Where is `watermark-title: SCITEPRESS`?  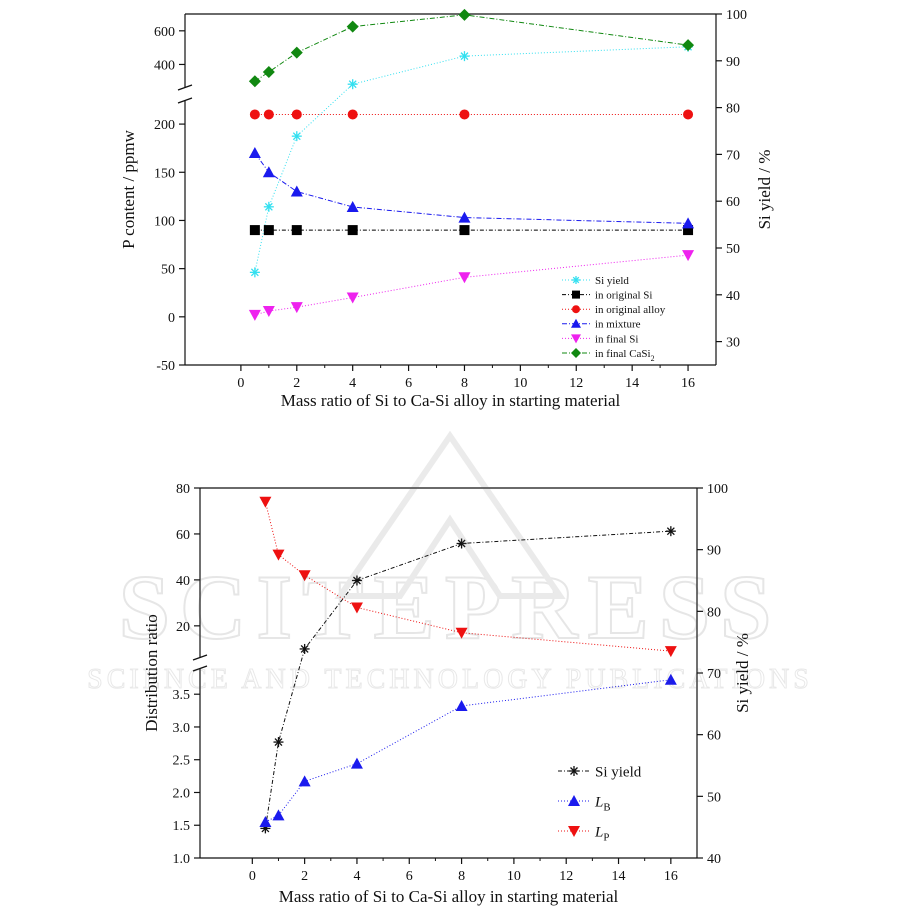
watermark-title: SCITEPRESS is located at coordinates (450, 607).